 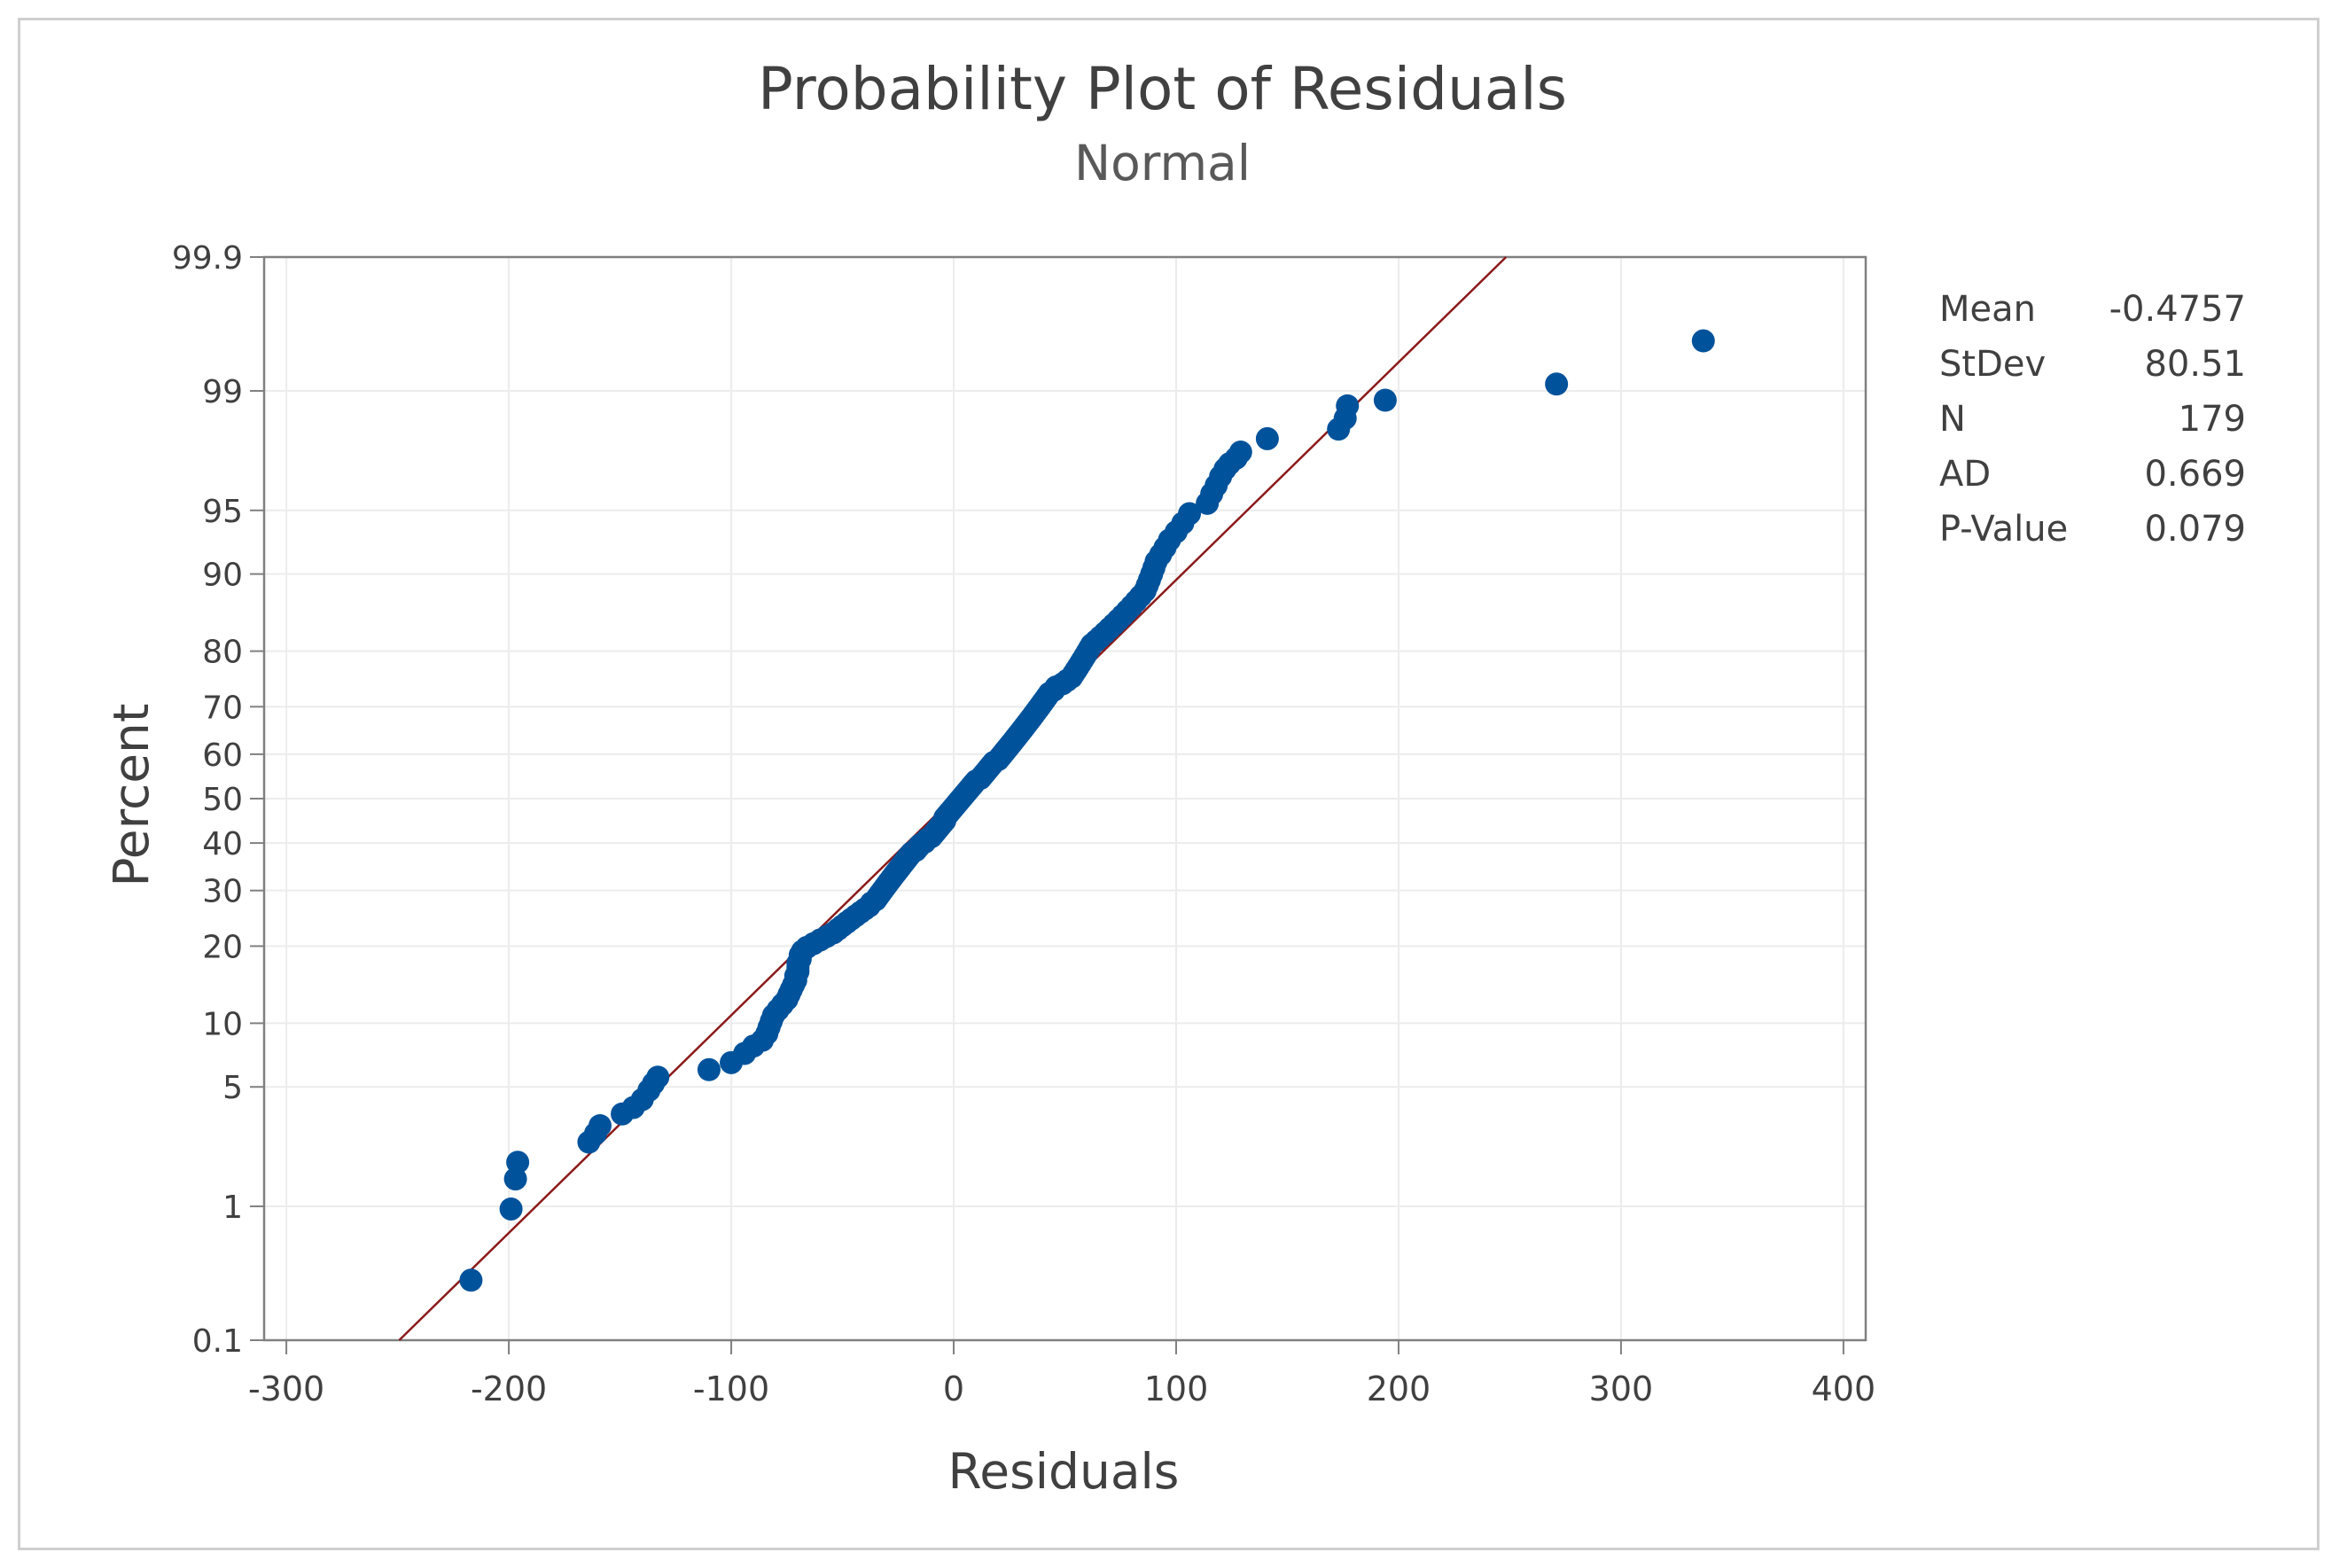 What do you see at coordinates (286, 1388) in the screenshot?
I see `x-tick-label: -300` at bounding box center [286, 1388].